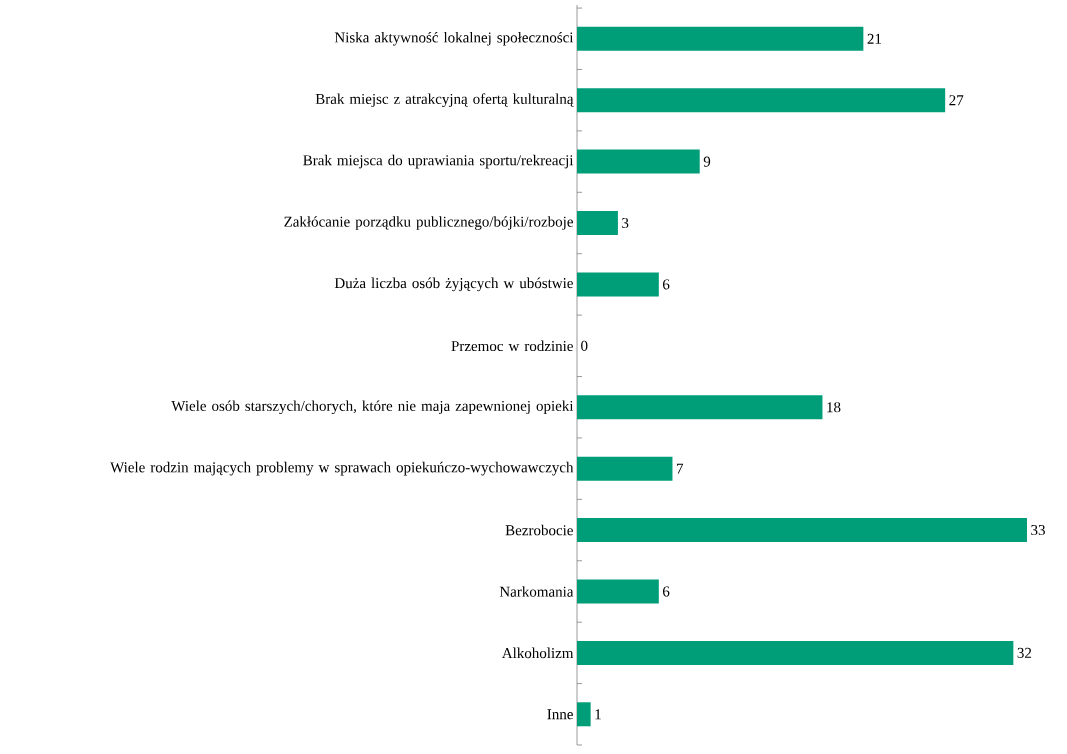 The width and height of the screenshot is (1067, 754). What do you see at coordinates (512, 346) in the screenshot?
I see `y-tick-label: Przemoc w rodzinie` at bounding box center [512, 346].